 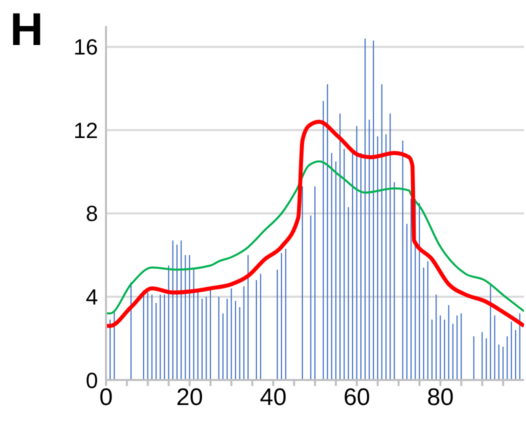 What do you see at coordinates (356, 398) in the screenshot?
I see `x-tick-label: 60` at bounding box center [356, 398].